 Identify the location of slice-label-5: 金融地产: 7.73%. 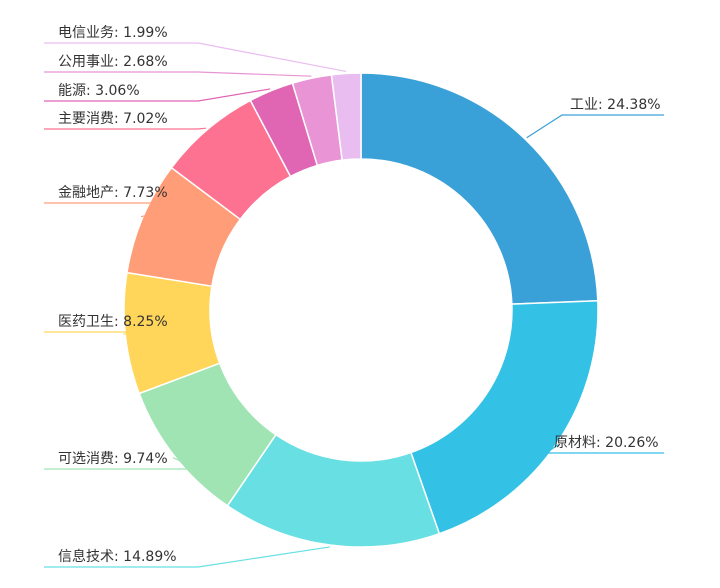
(113, 193).